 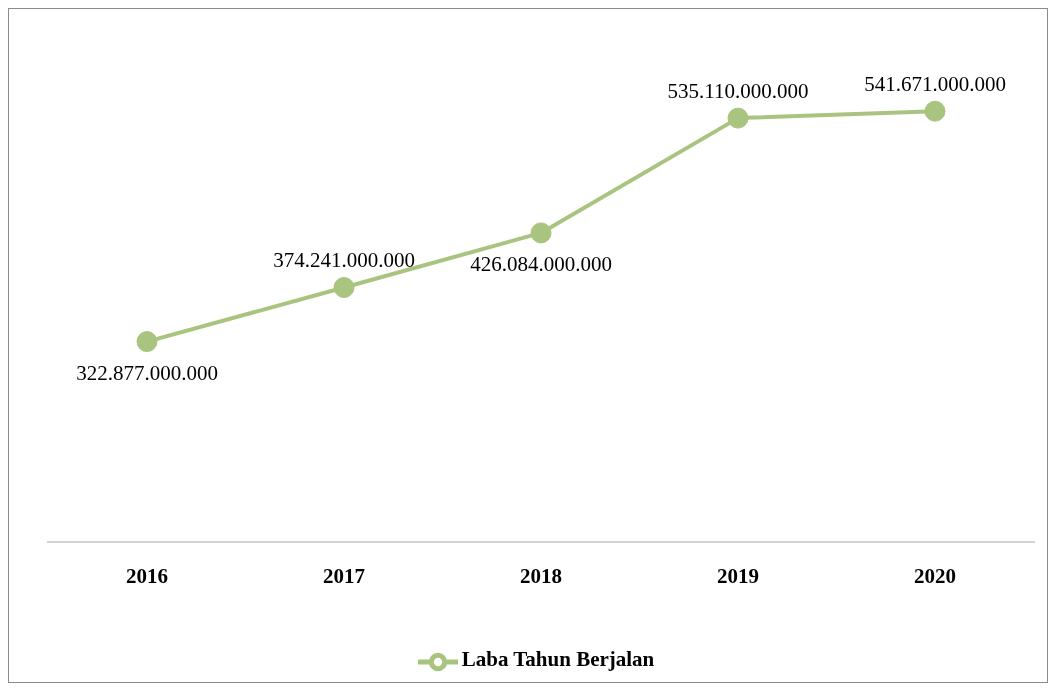 I want to click on x-tick-label: 2017, so click(x=344, y=575).